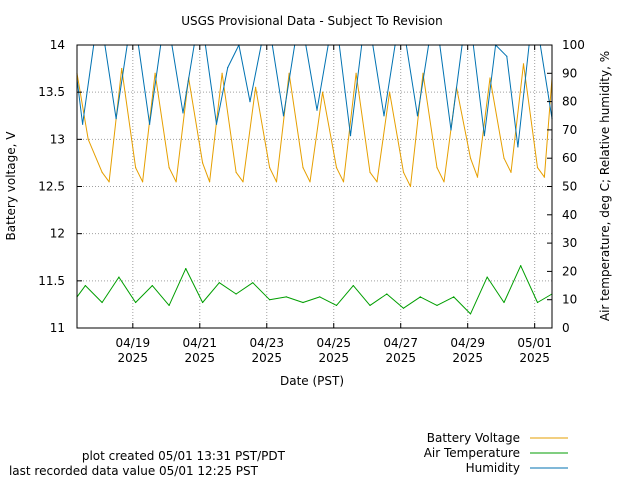  Describe the element at coordinates (569, 215) in the screenshot. I see `y2-tick-label: 40` at that location.